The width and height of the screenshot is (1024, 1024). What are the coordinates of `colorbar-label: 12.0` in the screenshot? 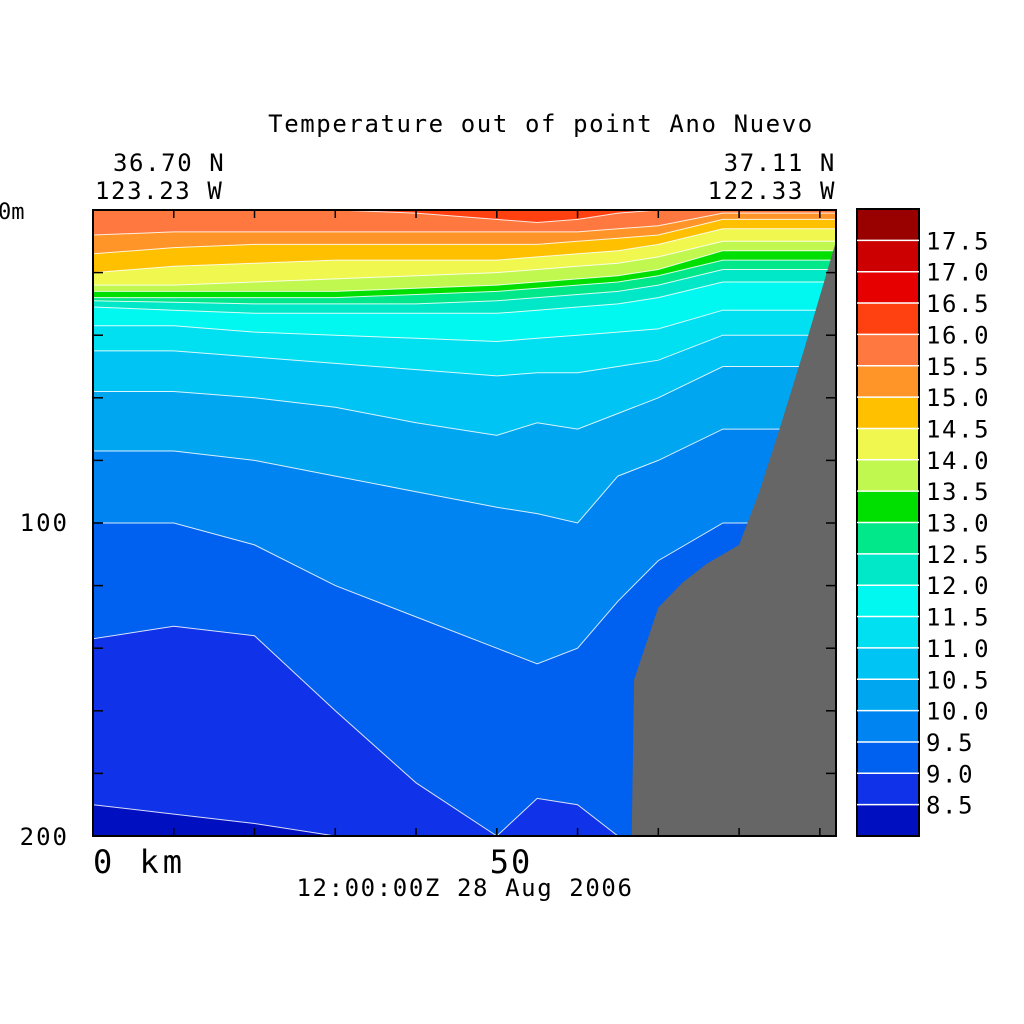 It's located at (958, 586).